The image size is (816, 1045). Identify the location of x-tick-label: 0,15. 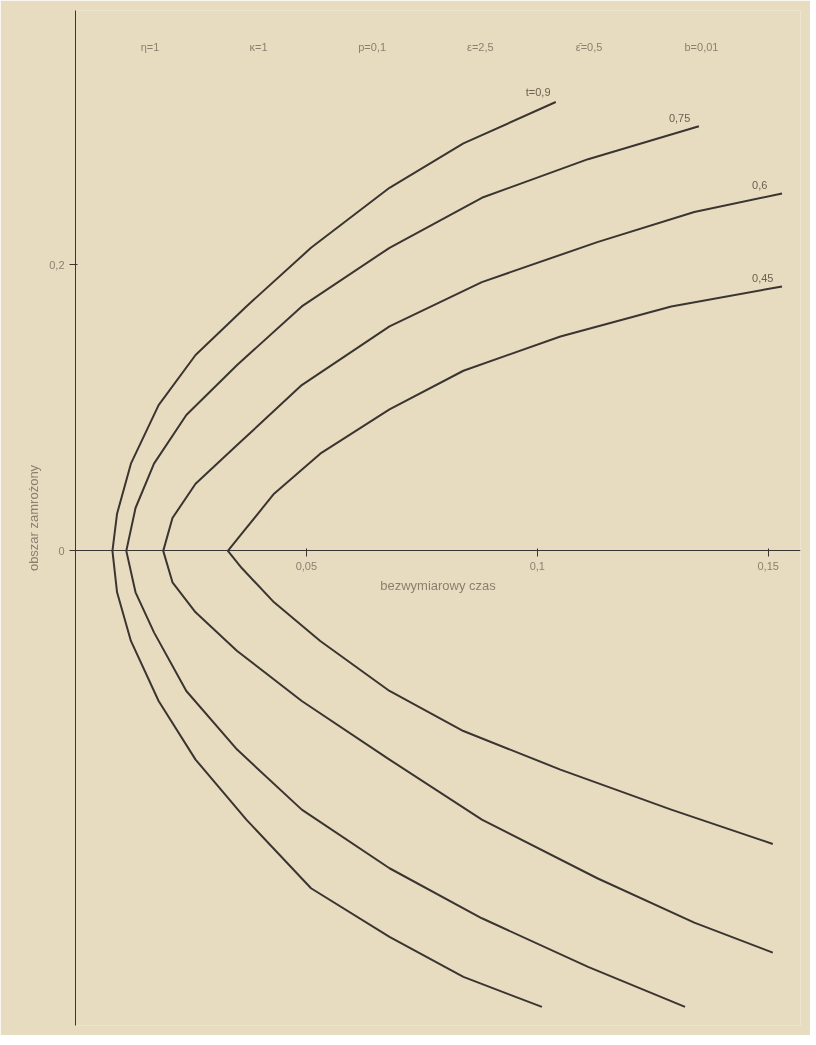
(768, 565).